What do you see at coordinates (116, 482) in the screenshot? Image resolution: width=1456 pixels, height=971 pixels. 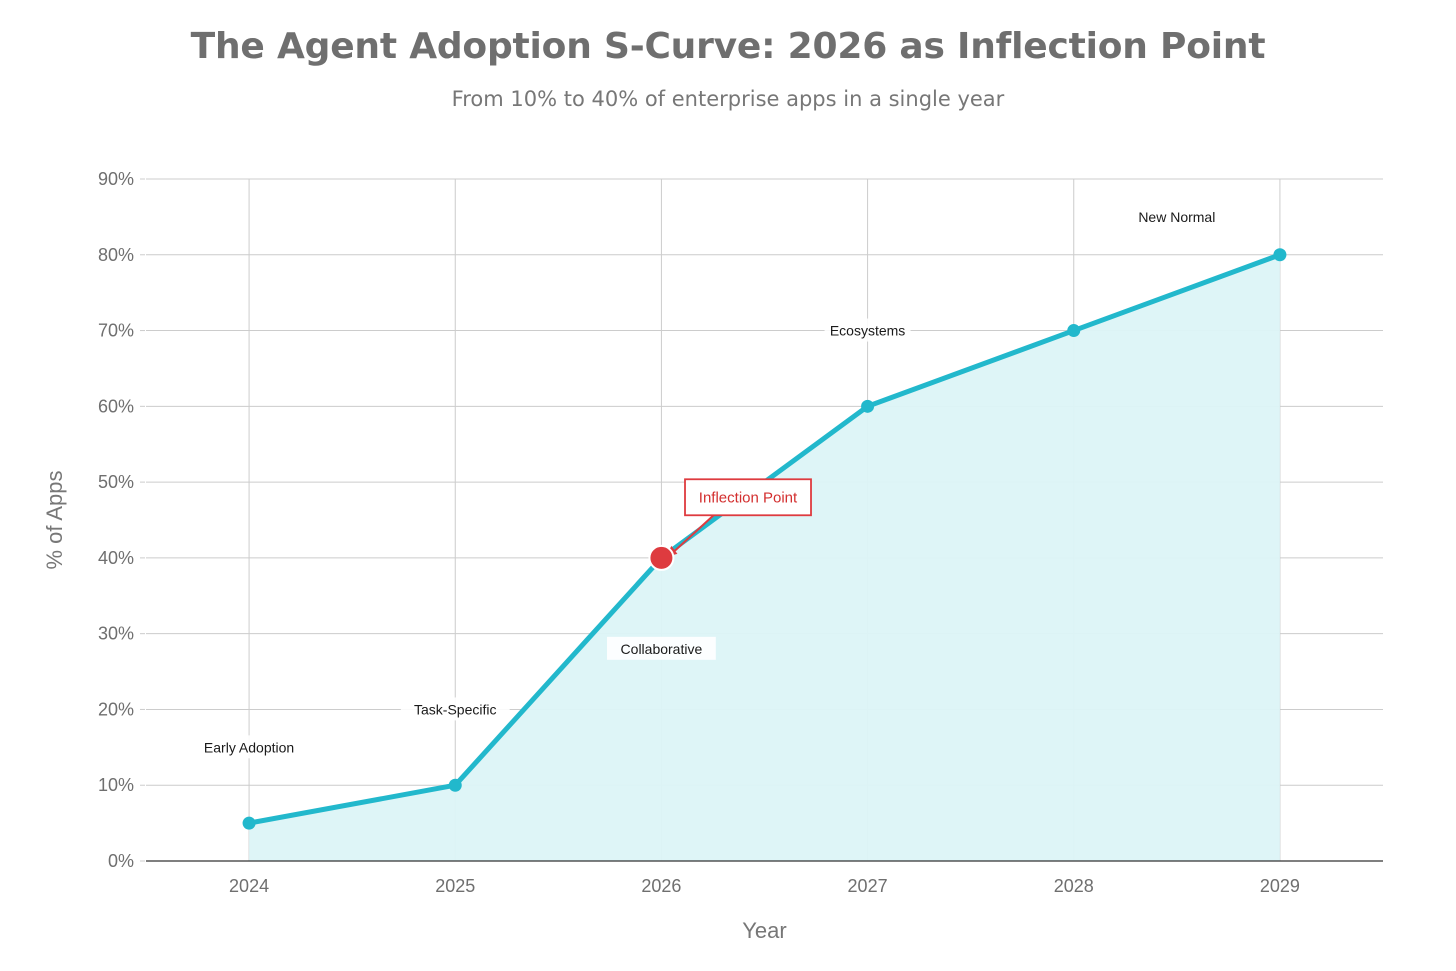 I see `y-tick-label: 50%` at bounding box center [116, 482].